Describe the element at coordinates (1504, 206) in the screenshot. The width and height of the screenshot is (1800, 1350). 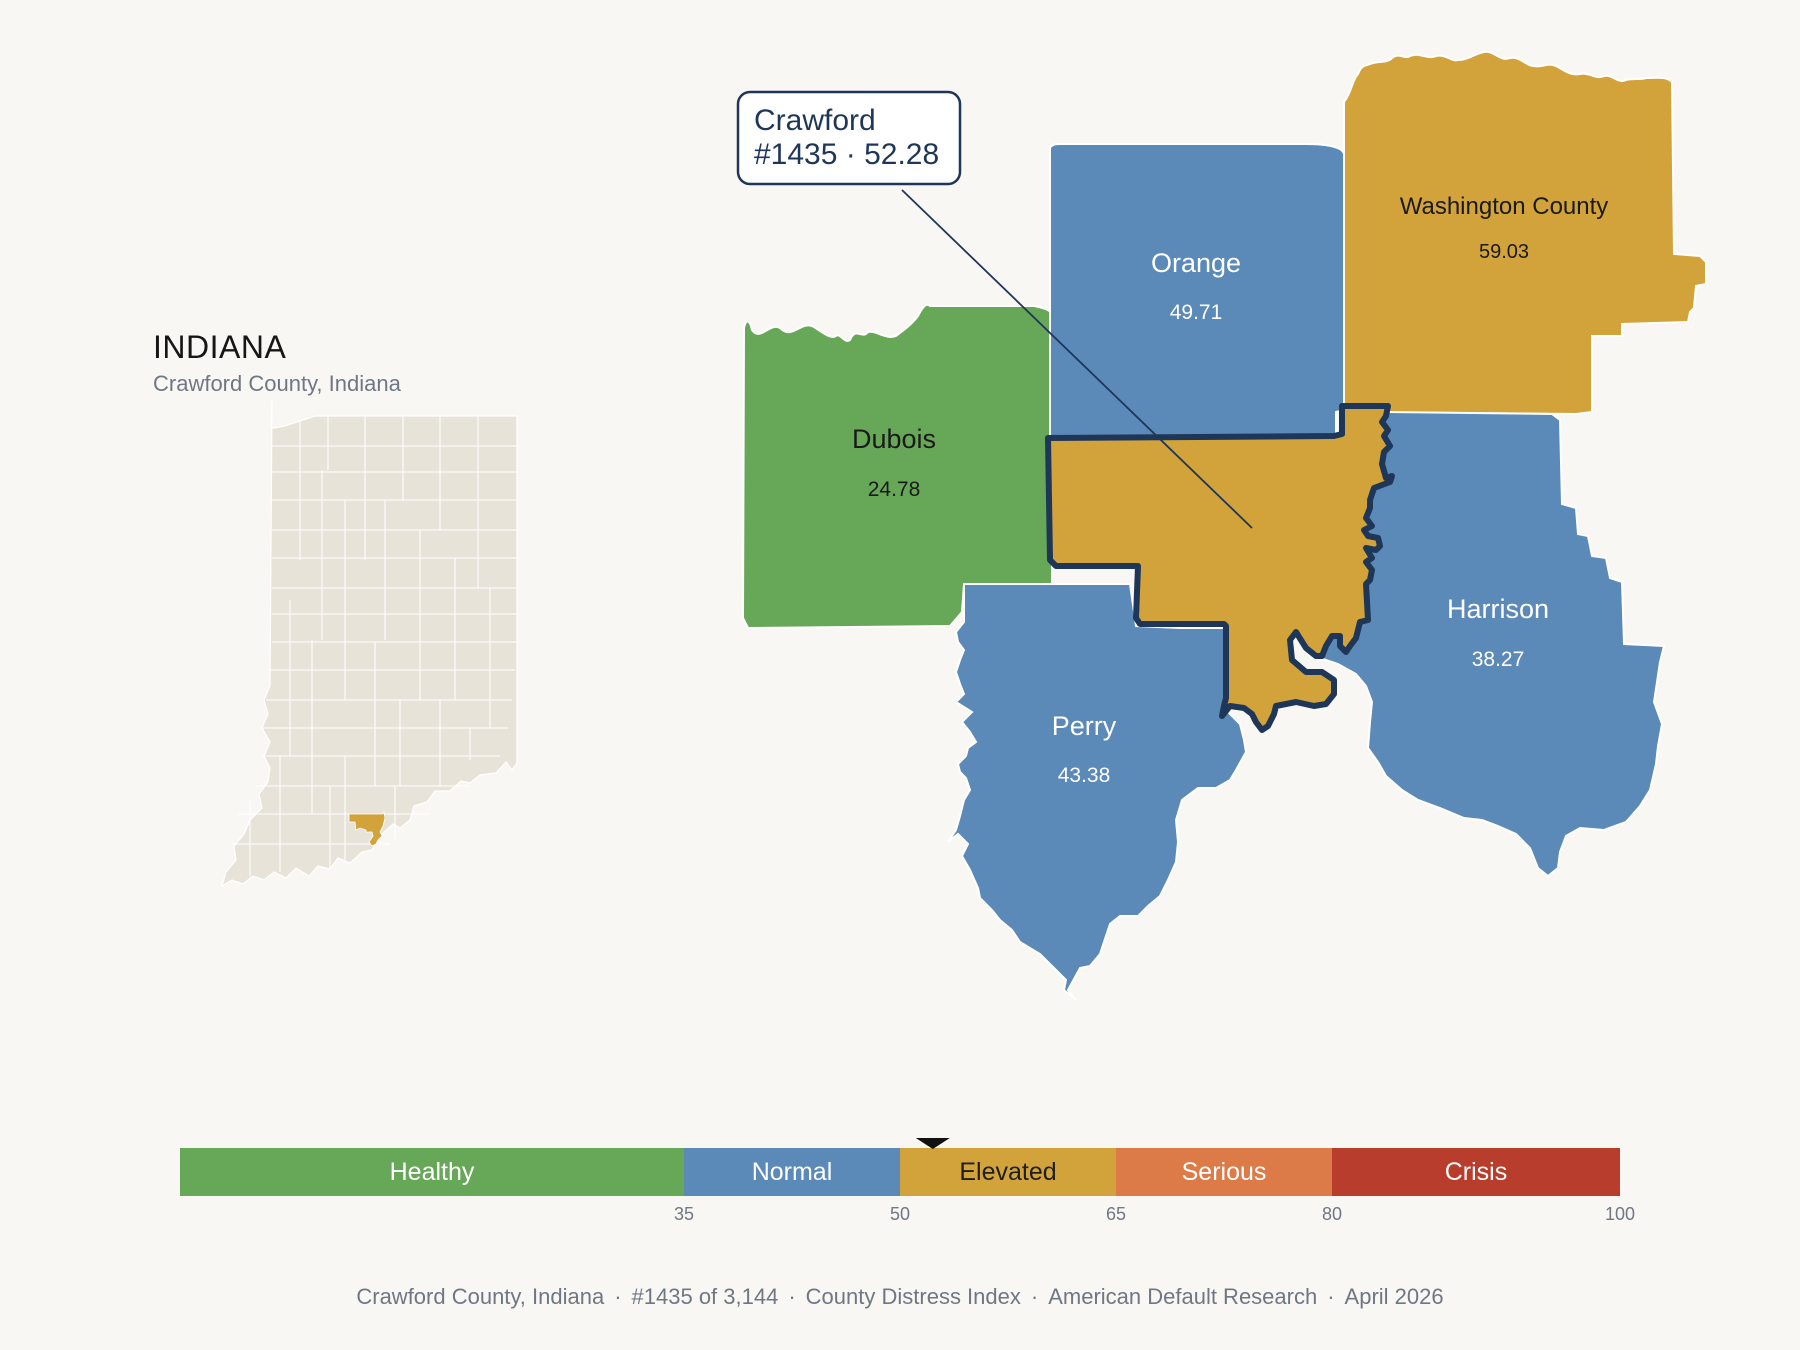
I see `label-washington-name: Washington County` at that location.